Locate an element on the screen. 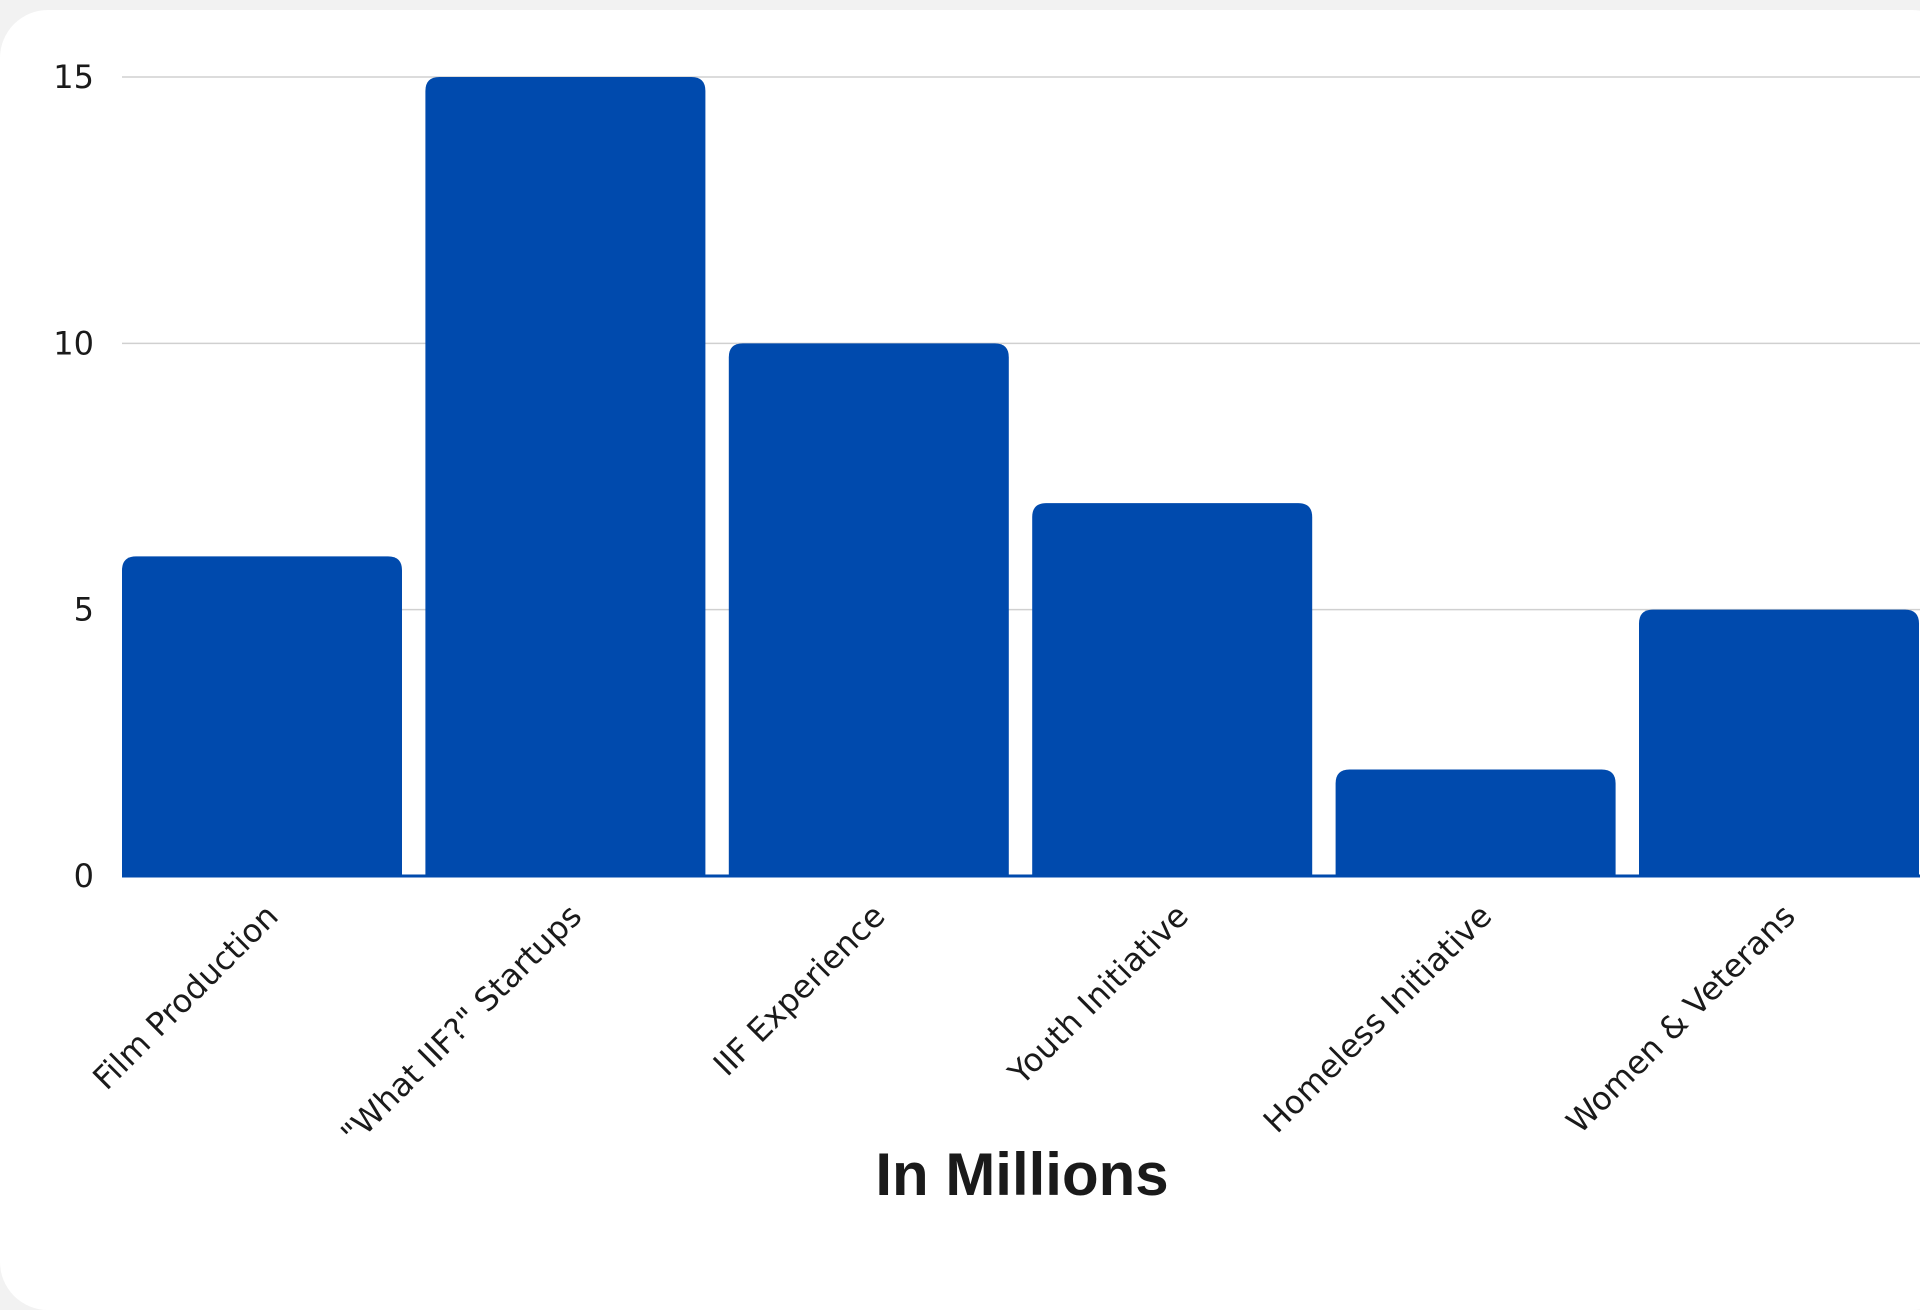  y-tick-label: 0 is located at coordinates (84, 876).